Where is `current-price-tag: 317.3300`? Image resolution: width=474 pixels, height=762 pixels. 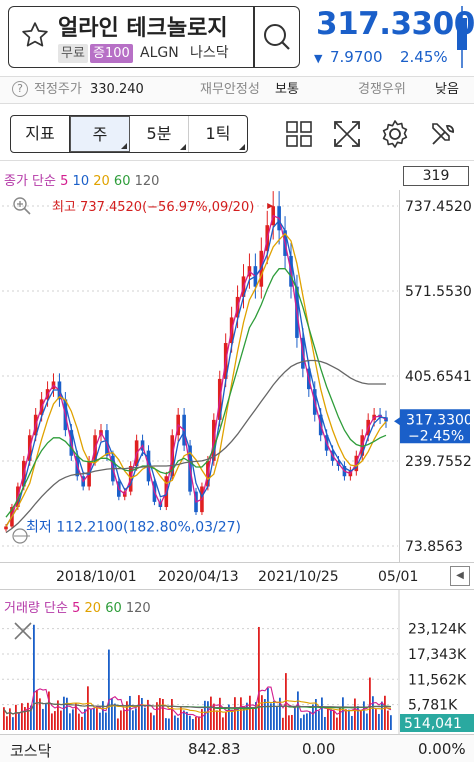 current-price-tag: 317.3300 is located at coordinates (439, 420).